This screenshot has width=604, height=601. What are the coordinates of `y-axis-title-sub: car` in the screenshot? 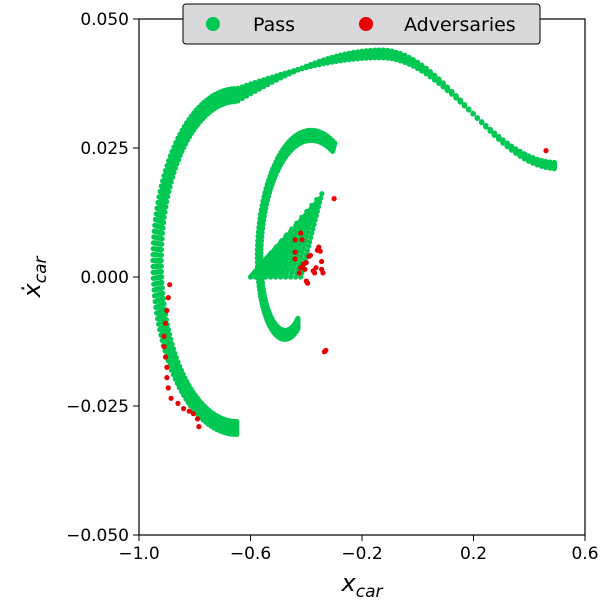 It's located at (41, 270).